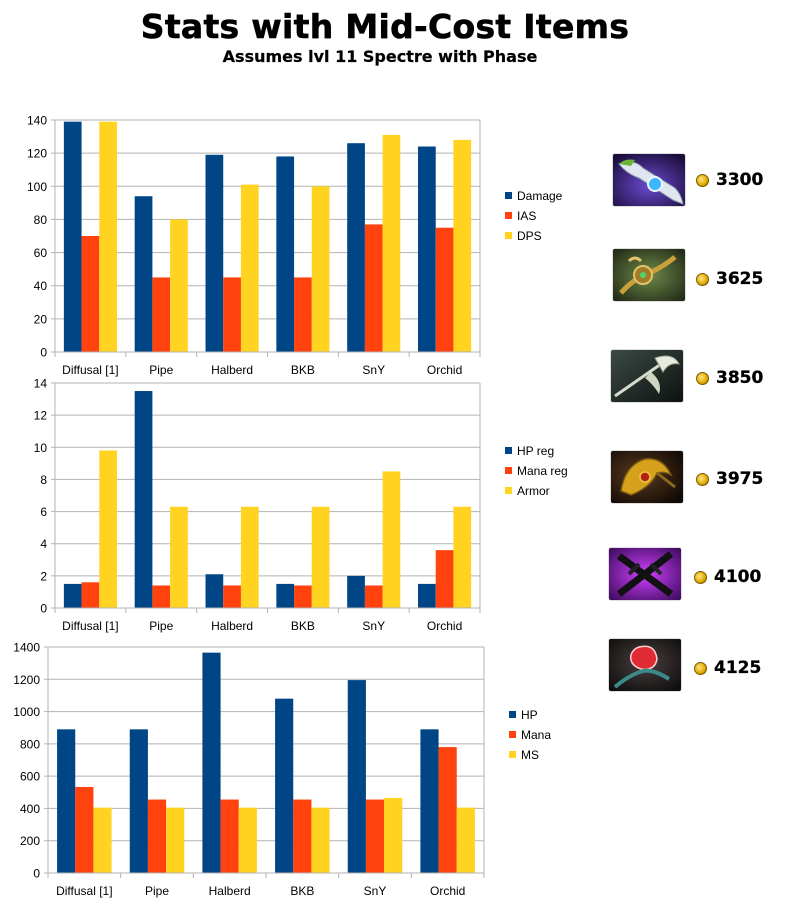 The height and width of the screenshot is (915, 802). What do you see at coordinates (647, 376) in the screenshot?
I see `heavens-halberd-icon` at bounding box center [647, 376].